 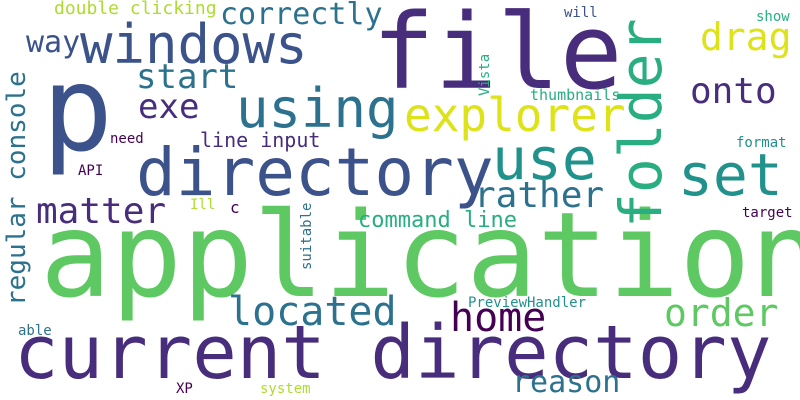 What do you see at coordinates (53, 43) in the screenshot?
I see `word-way: way` at bounding box center [53, 43].